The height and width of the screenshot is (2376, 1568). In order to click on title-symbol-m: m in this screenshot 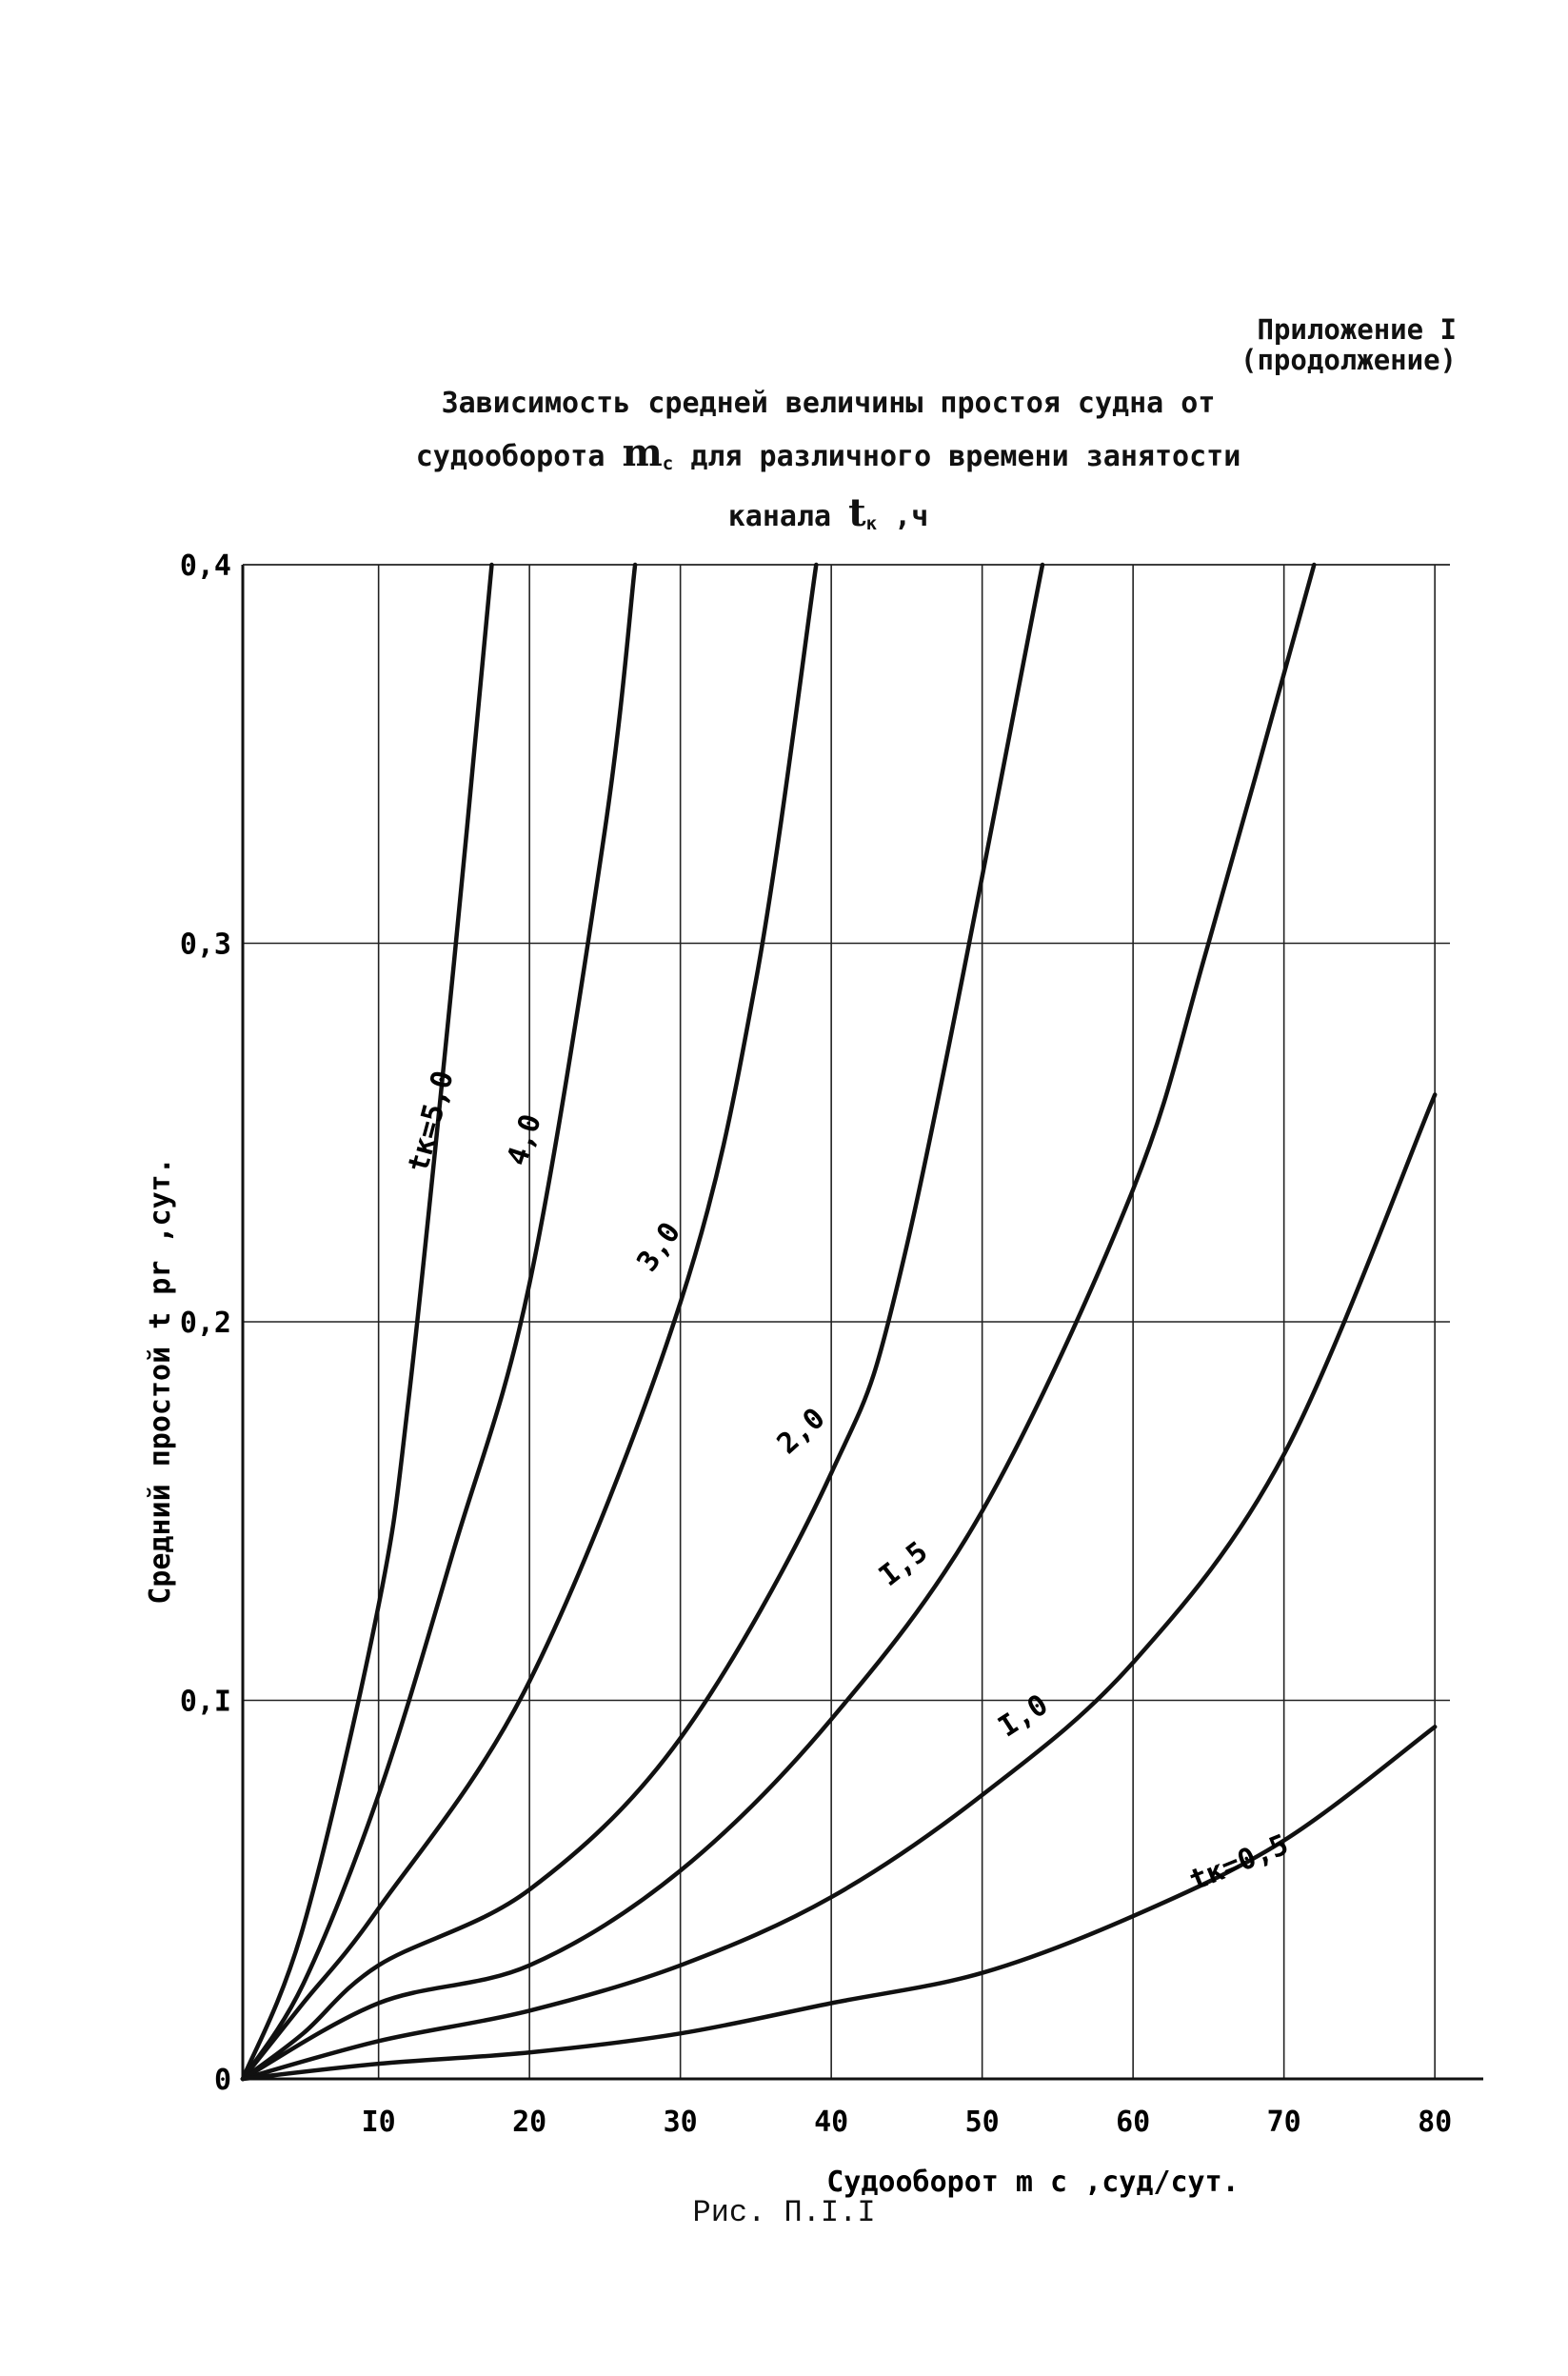, I will do `click(642, 452)`.